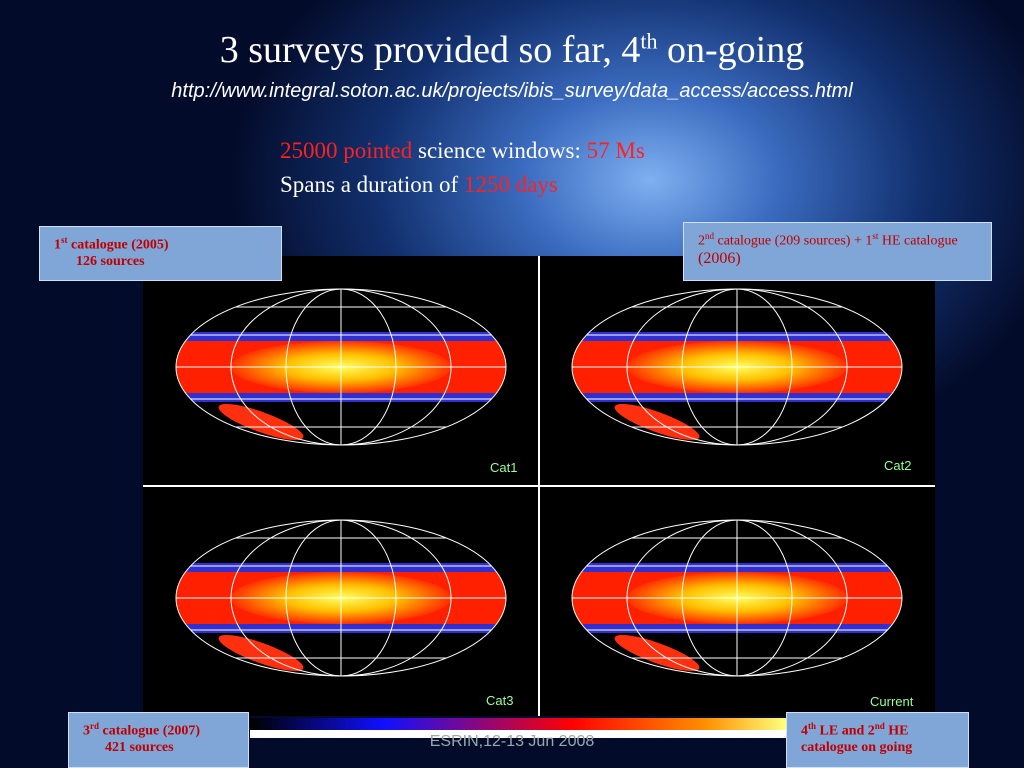 The height and width of the screenshot is (768, 1024). What do you see at coordinates (503, 467) in the screenshot?
I see `map-label: Cat1` at bounding box center [503, 467].